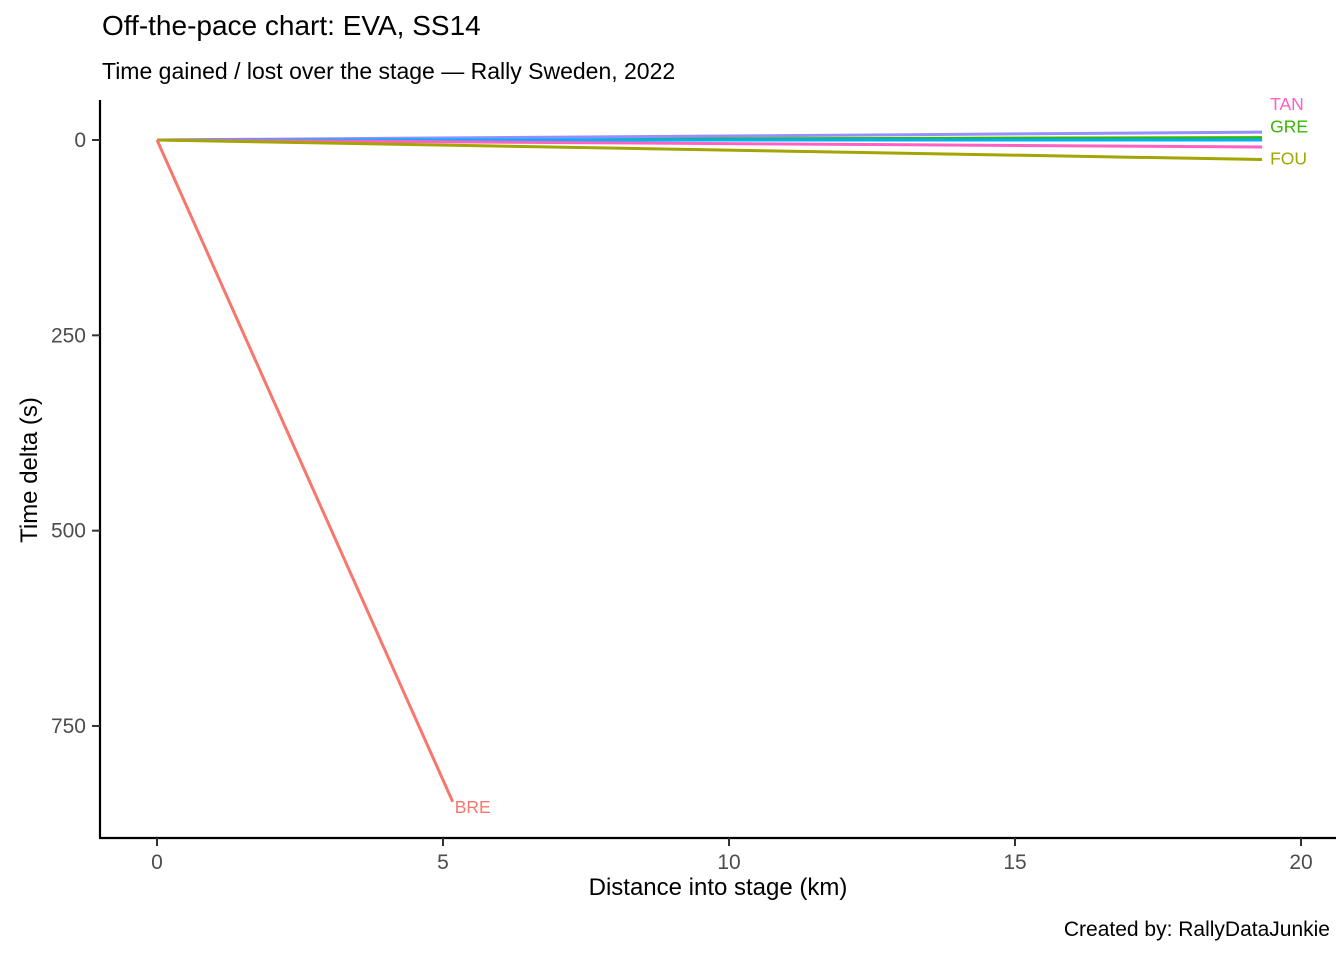 This screenshot has width=1344, height=960. Describe the element at coordinates (728, 862) in the screenshot. I see `x-tick-label: 10` at that location.